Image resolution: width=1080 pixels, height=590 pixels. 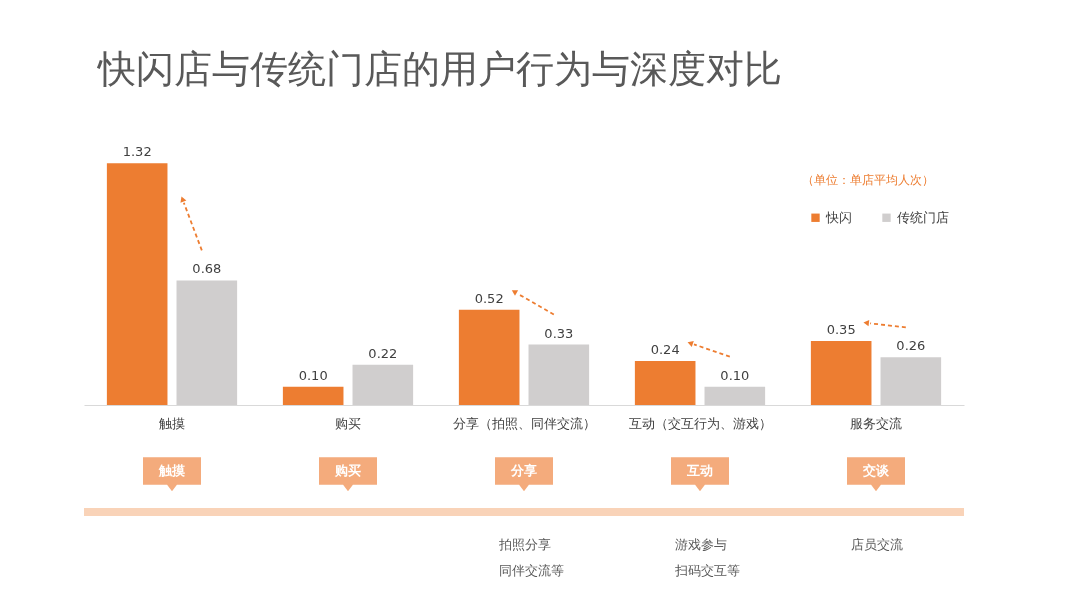 What do you see at coordinates (665, 350) in the screenshot?
I see `data-label: 0.24` at bounding box center [665, 350].